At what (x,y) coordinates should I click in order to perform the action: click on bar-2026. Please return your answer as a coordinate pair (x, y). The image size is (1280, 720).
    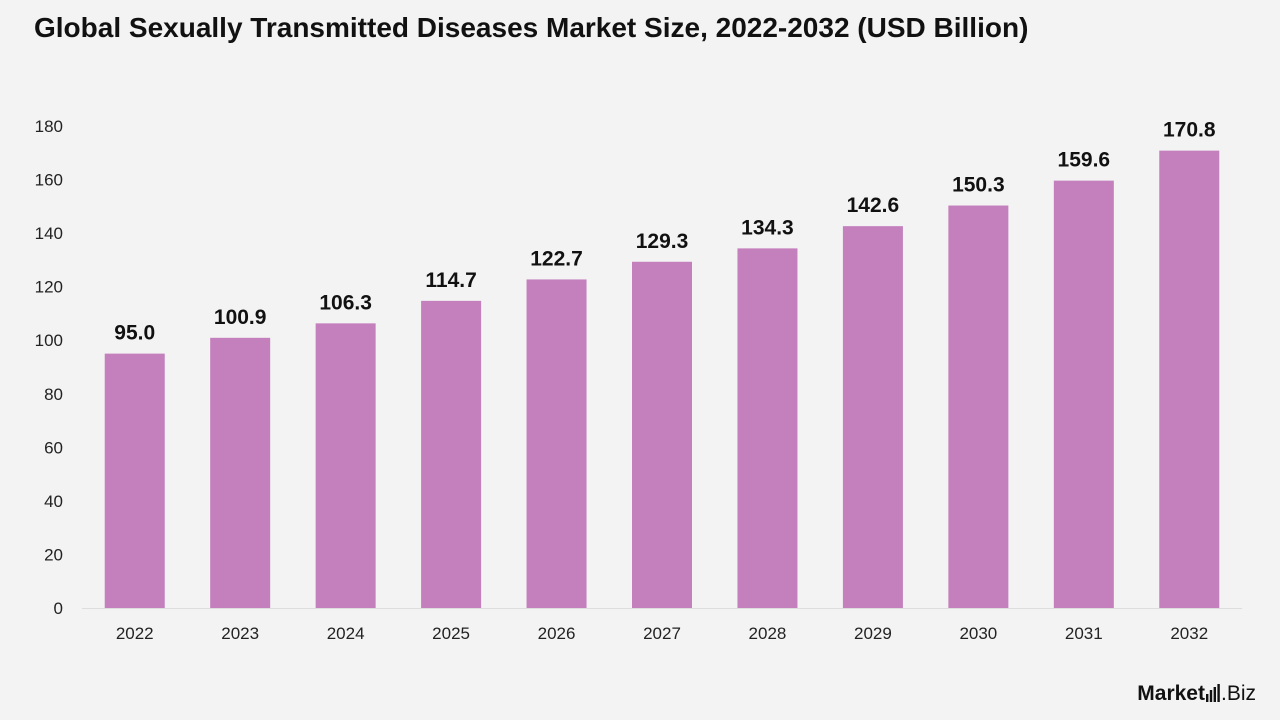
    Looking at the image, I should click on (556, 443).